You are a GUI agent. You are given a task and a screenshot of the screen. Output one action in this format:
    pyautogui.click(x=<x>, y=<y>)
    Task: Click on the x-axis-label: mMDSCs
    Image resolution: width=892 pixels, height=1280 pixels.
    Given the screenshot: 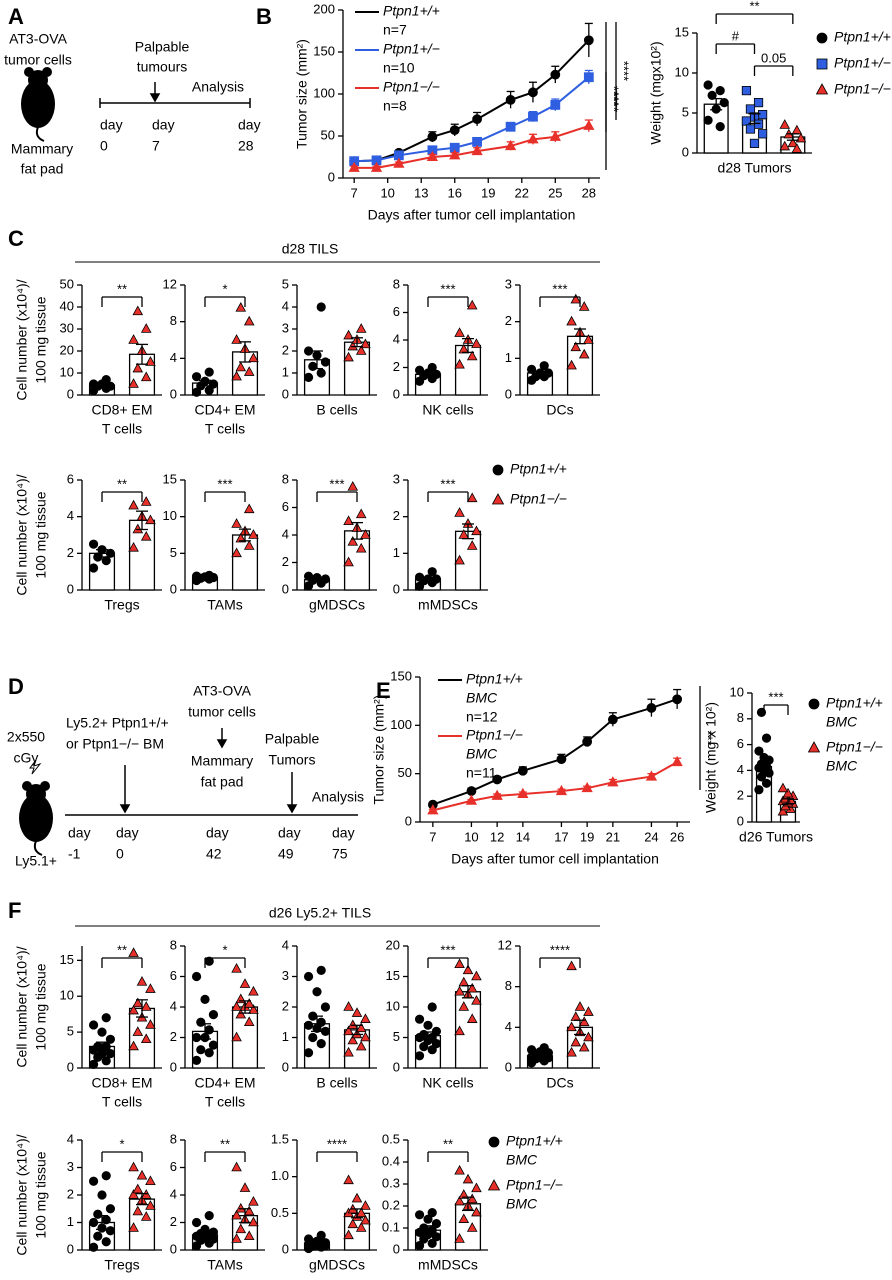 What is the action you would take?
    pyautogui.click(x=448, y=1265)
    